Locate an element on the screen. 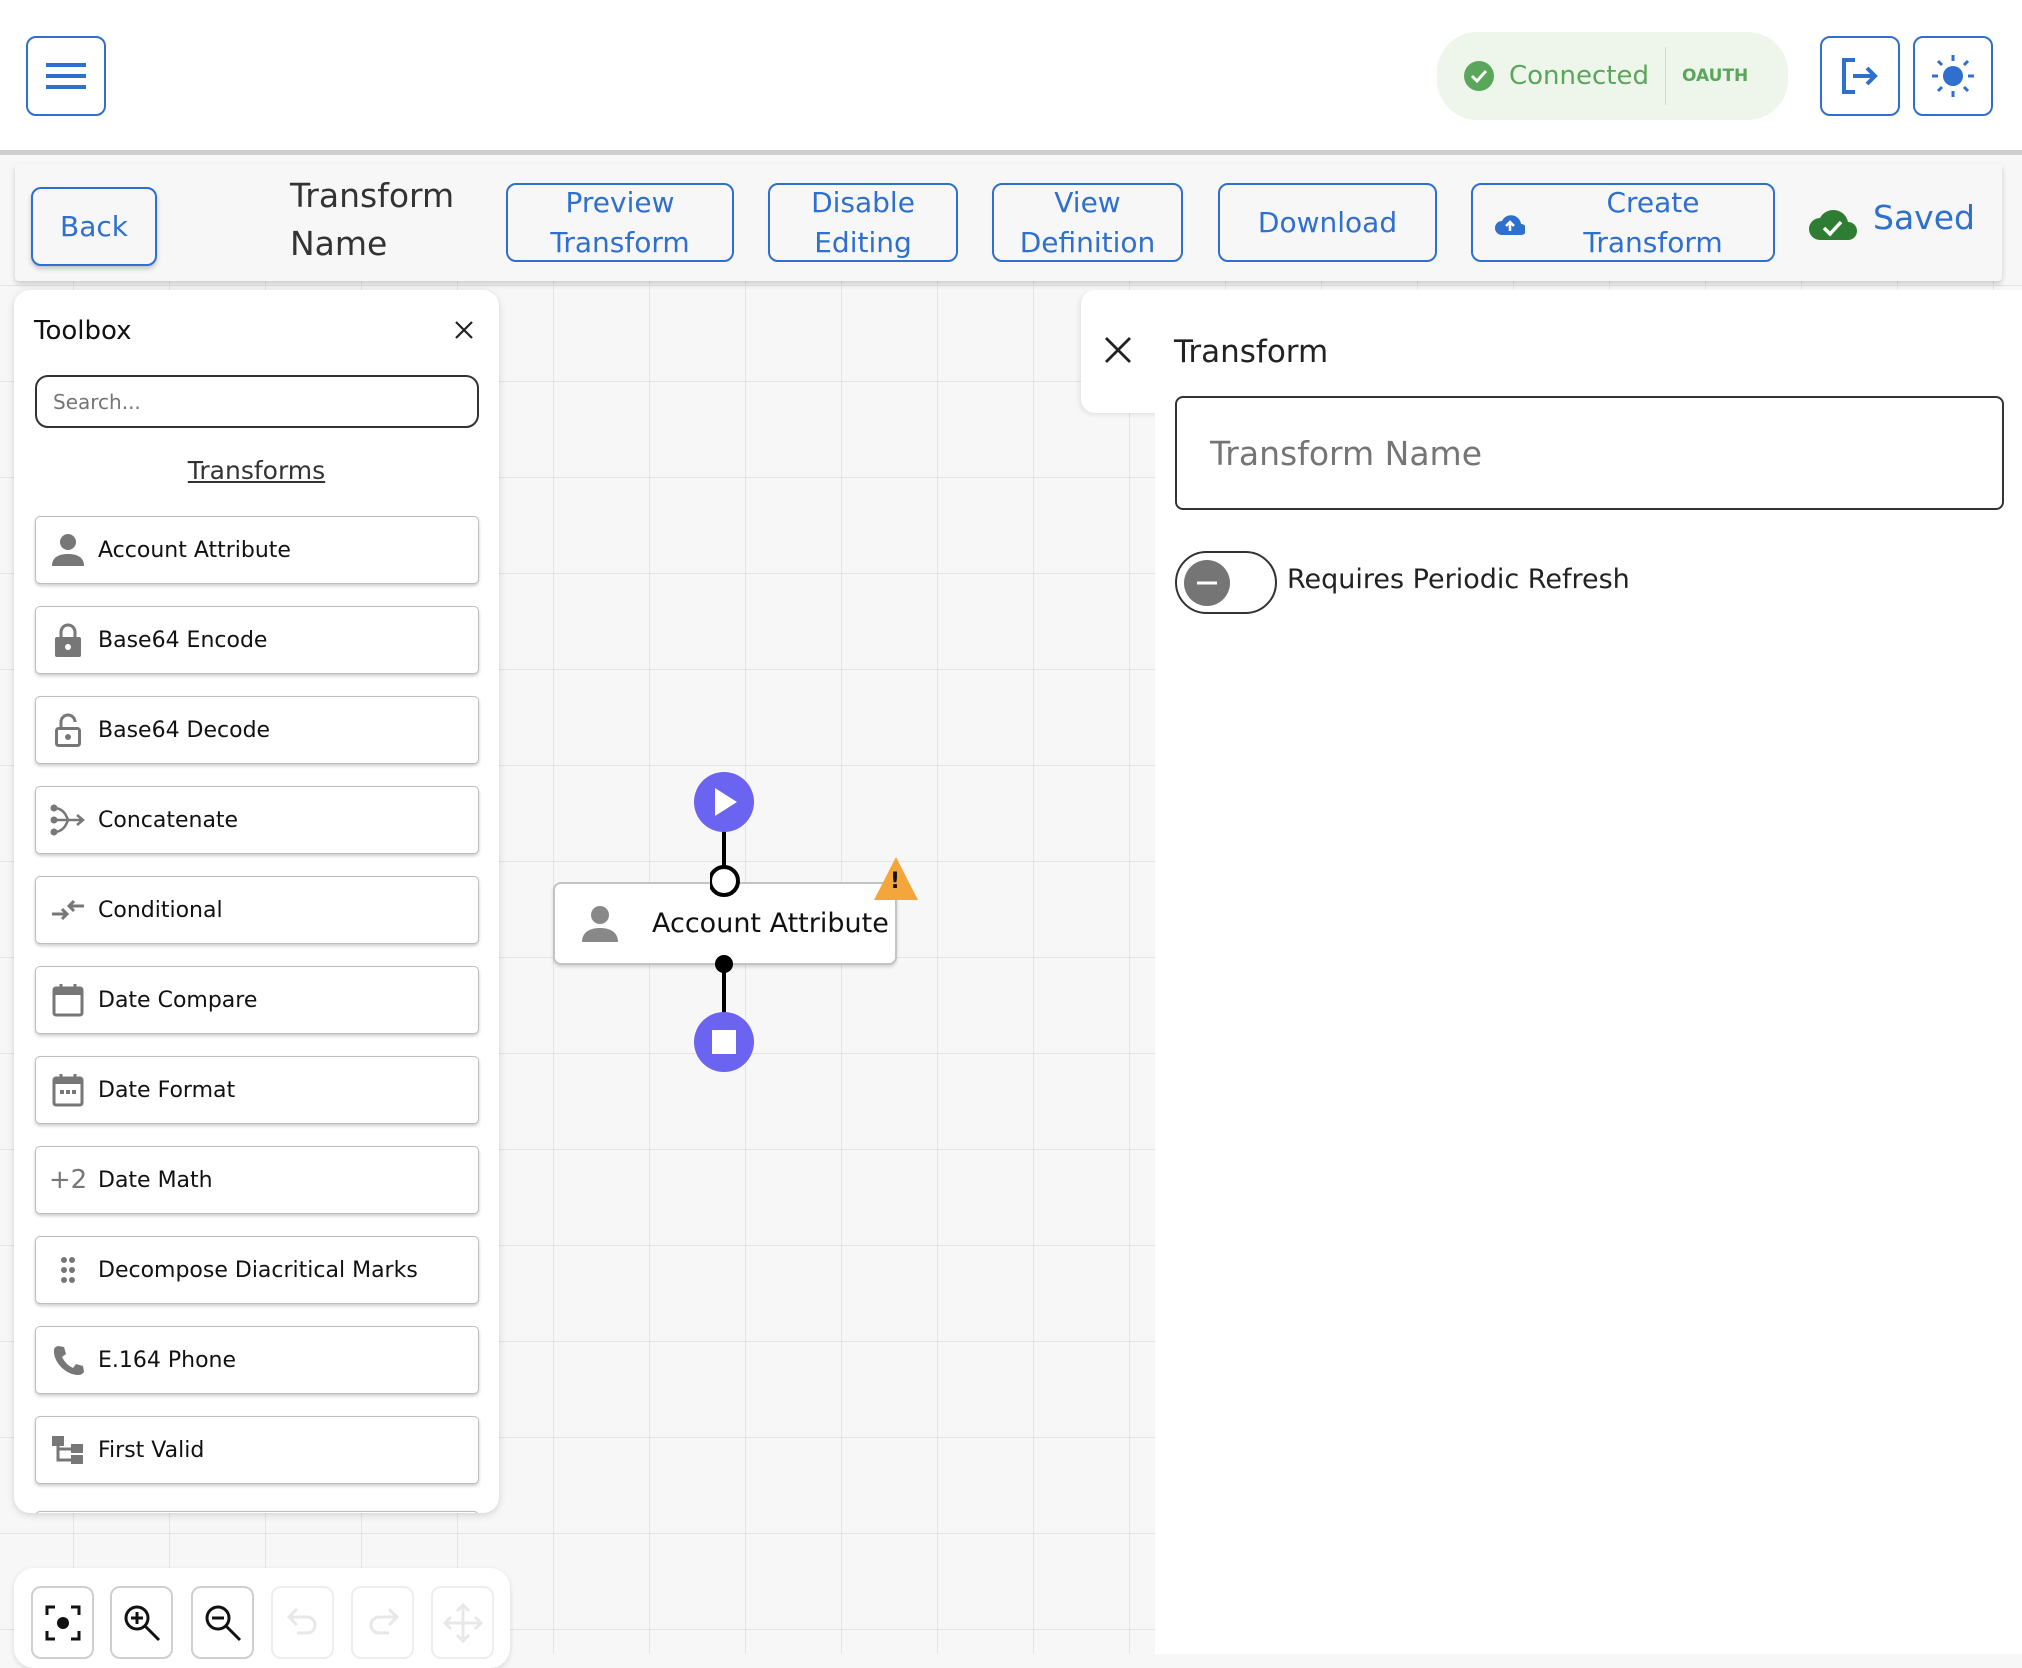 The width and height of the screenshot is (2022, 1668). toolbox-item-date-compare: Date Compare is located at coordinates (257, 1000).